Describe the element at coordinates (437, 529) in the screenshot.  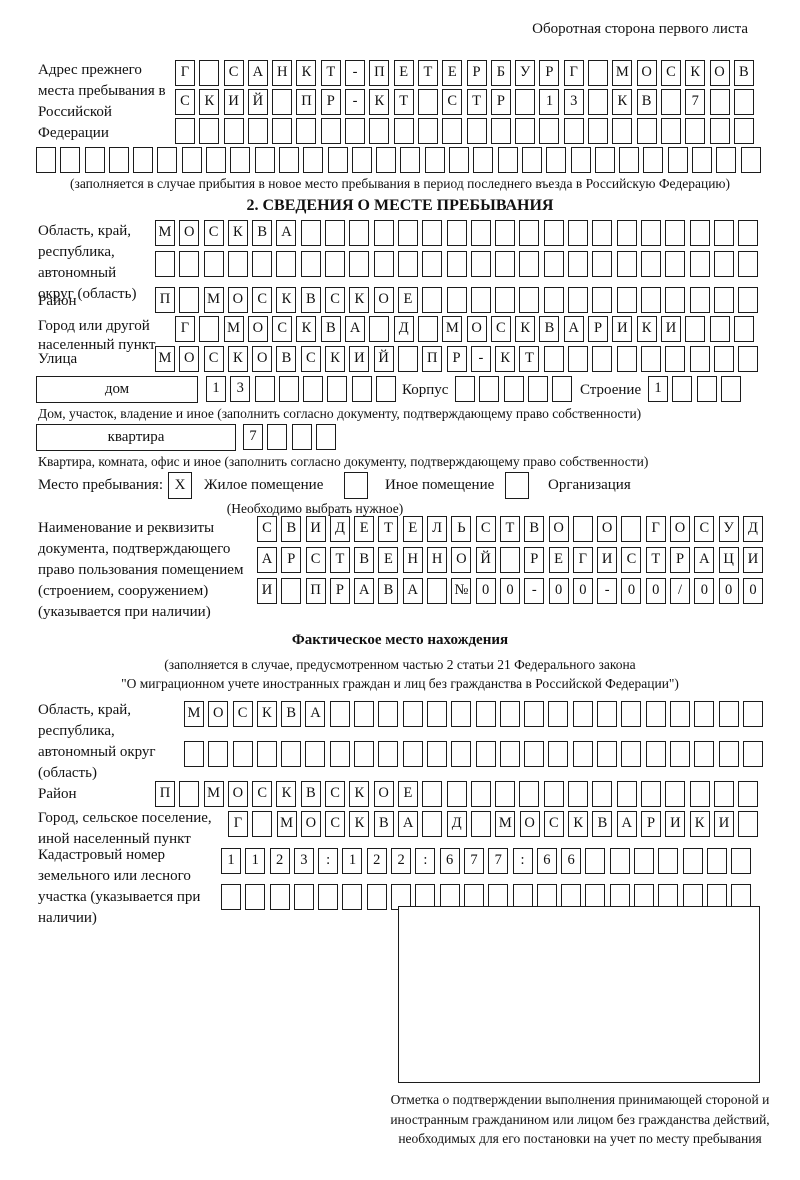
I see `char-cell: Л` at that location.